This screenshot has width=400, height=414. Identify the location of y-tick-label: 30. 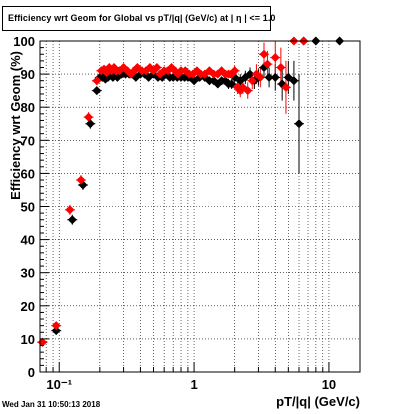
(28, 273).